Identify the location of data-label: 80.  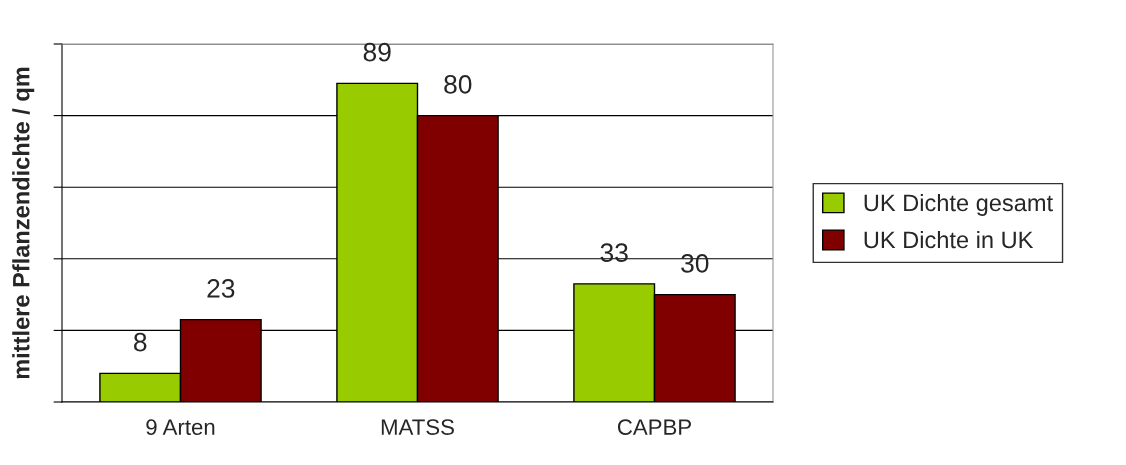
(458, 84).